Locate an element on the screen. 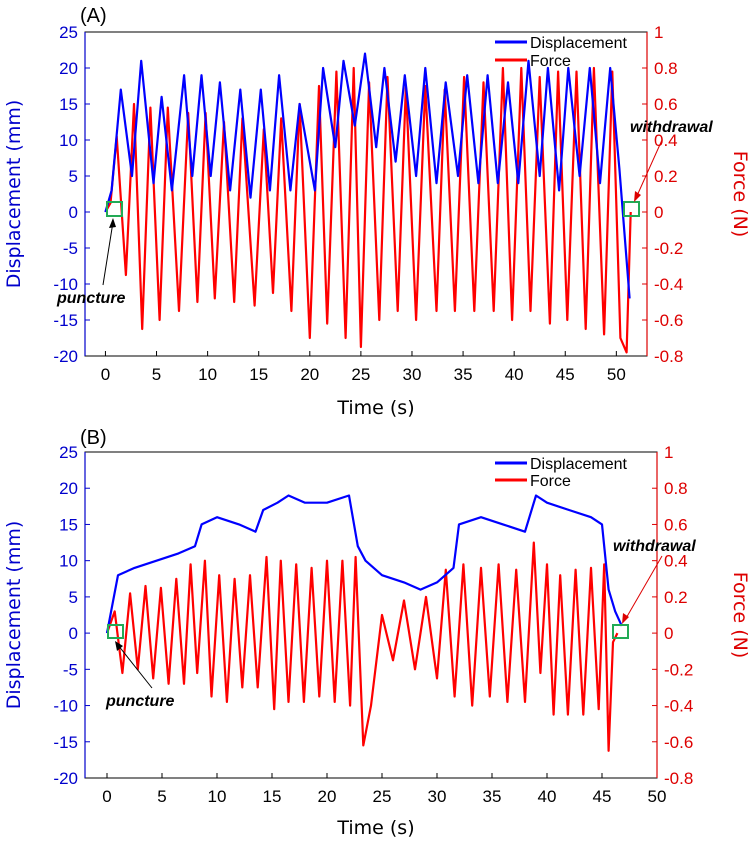  right-tick-label: 0.4 is located at coordinates (676, 561).